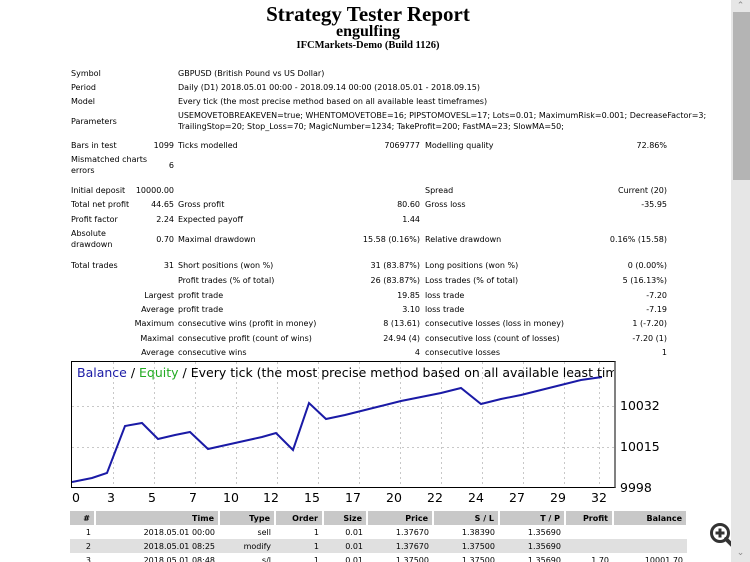 The height and width of the screenshot is (562, 750). I want to click on total-trades-value: 31, so click(168, 265).